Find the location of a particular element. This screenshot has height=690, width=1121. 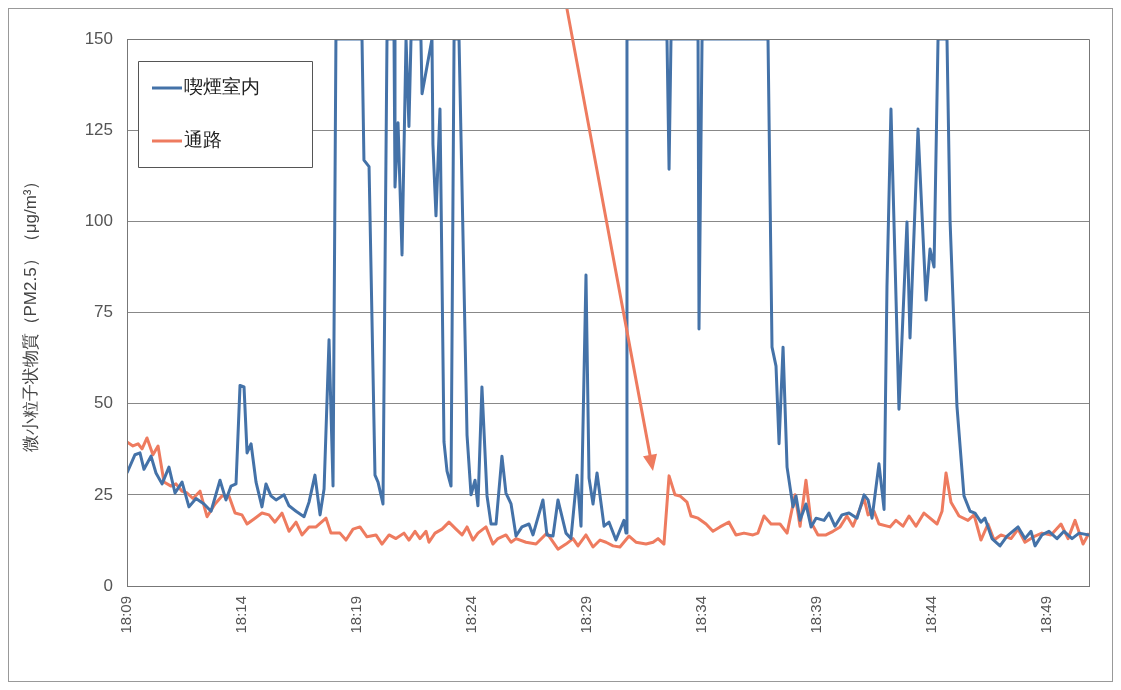

x-tick-label: 18:34 is located at coordinates (701, 615).